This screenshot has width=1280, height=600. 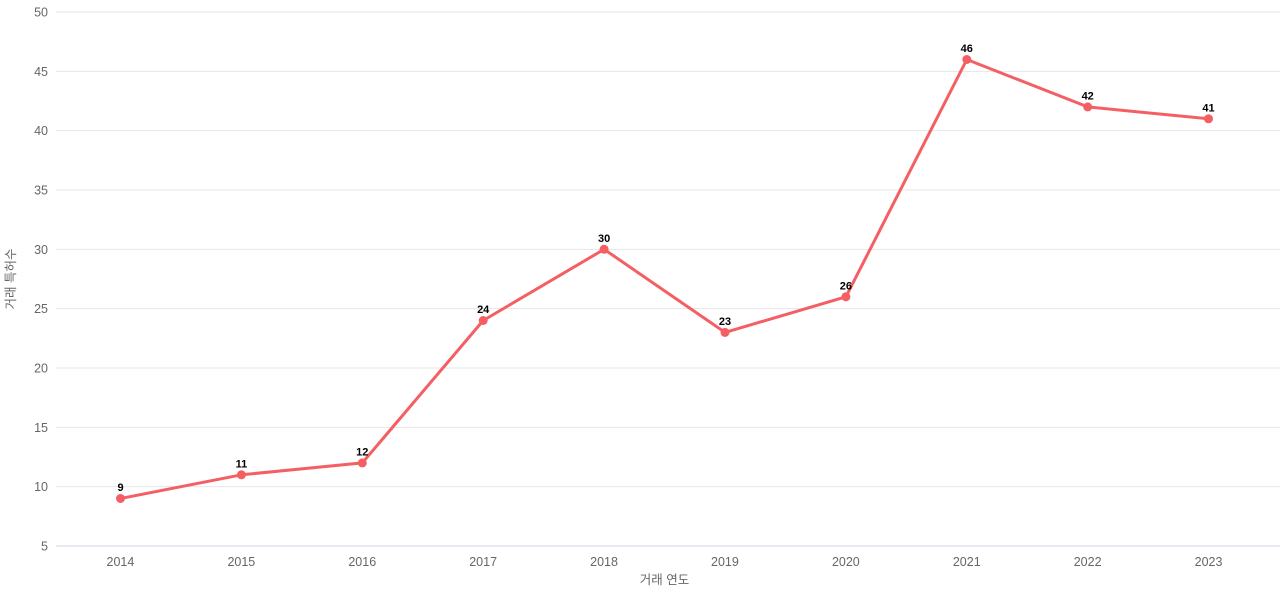 I want to click on y-axis-tick-label: 50, so click(x=41, y=13).